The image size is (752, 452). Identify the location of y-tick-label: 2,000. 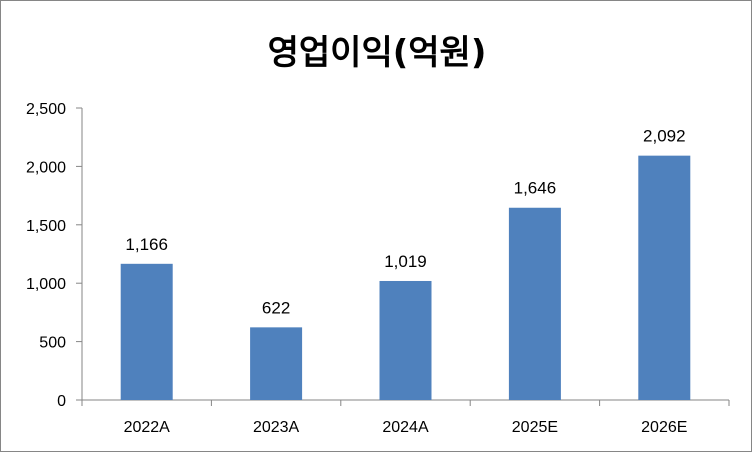
(46, 167).